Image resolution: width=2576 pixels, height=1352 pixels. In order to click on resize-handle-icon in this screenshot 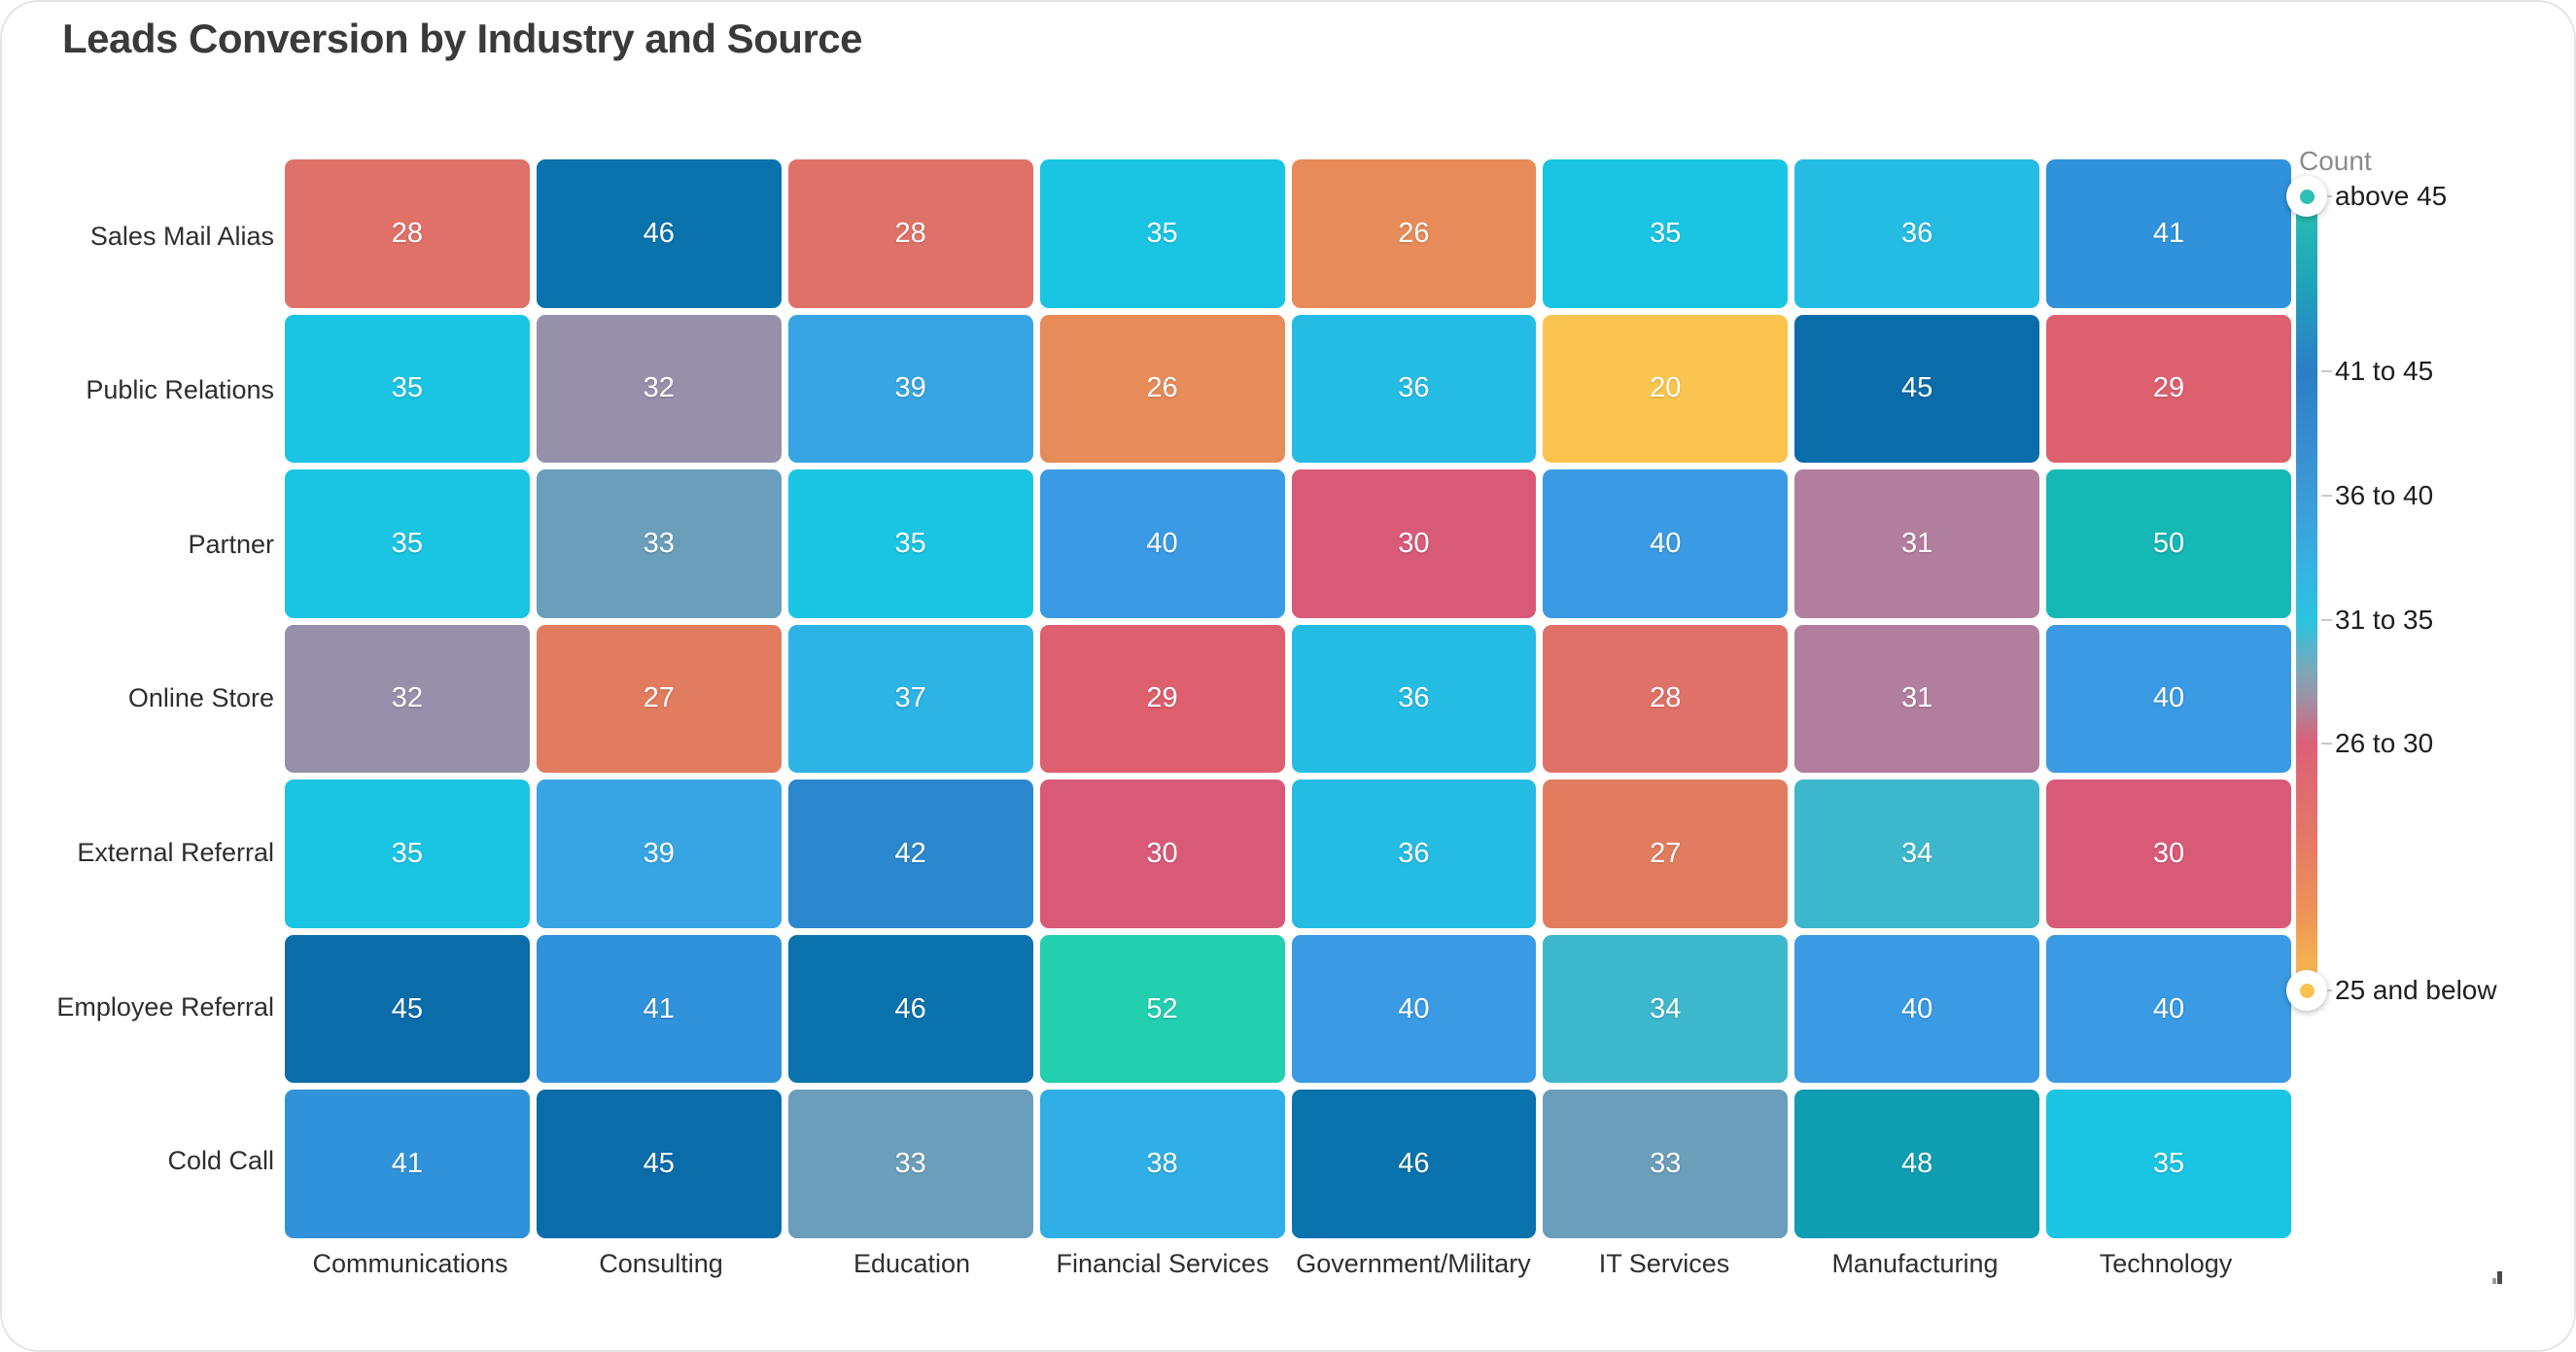, I will do `click(2498, 1278)`.